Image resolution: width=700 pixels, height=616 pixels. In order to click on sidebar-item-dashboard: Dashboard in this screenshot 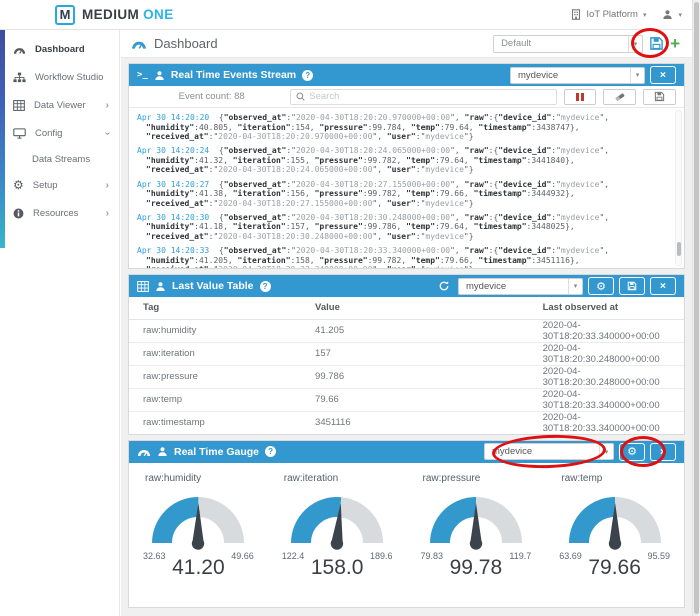, I will do `click(59, 49)`.